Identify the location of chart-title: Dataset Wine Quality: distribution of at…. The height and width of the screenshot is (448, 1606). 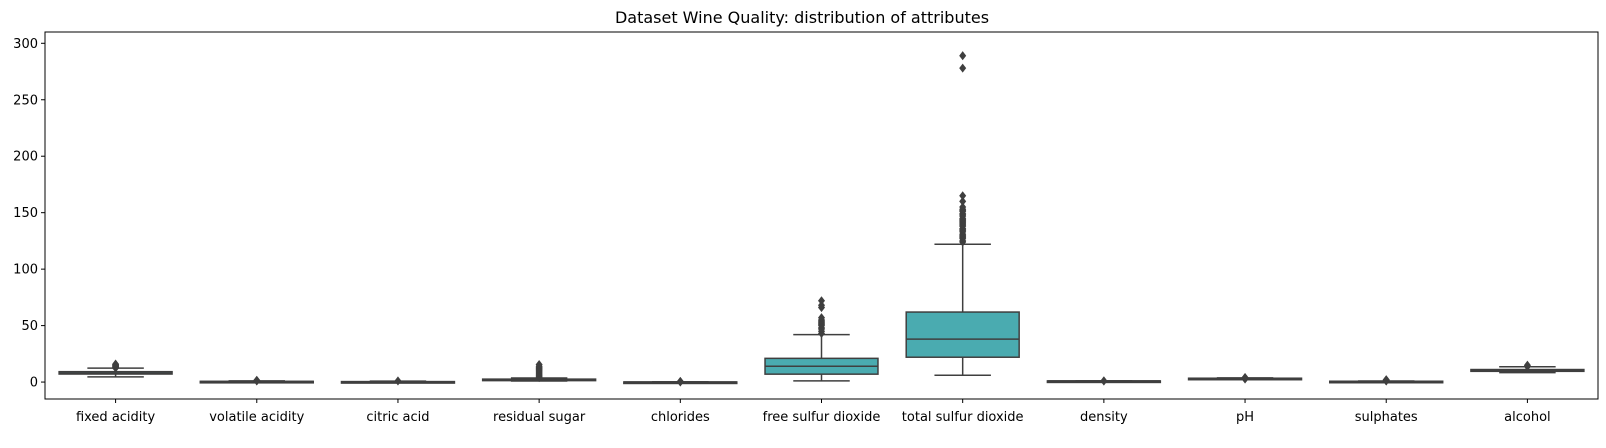
(802, 17).